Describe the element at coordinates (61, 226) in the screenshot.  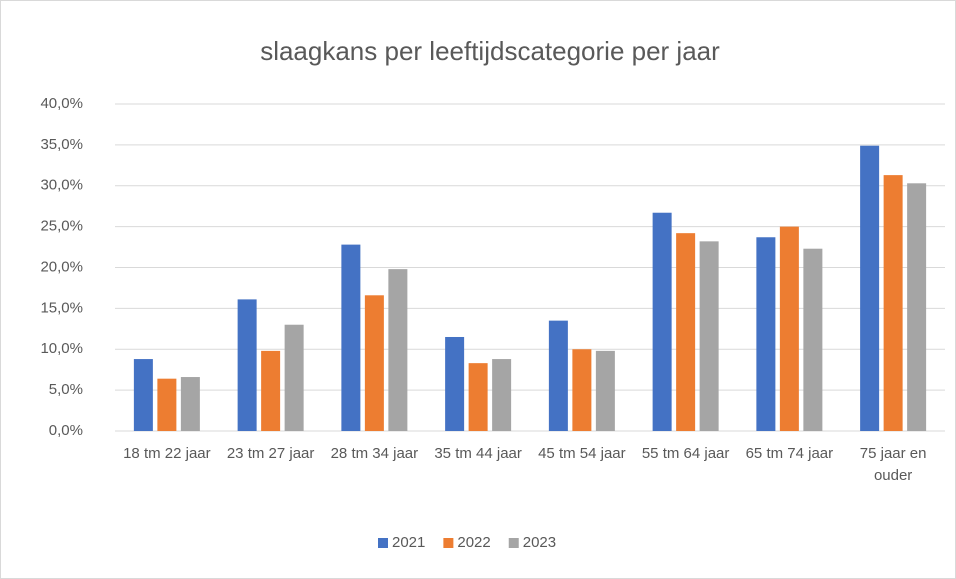
I see `y-tick-label: 25,0%` at that location.